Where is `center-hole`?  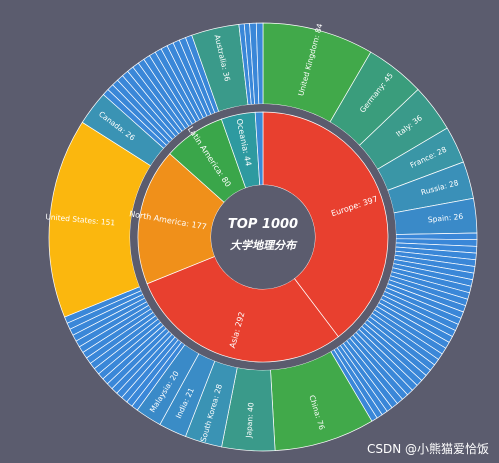 center-hole is located at coordinates (263, 237).